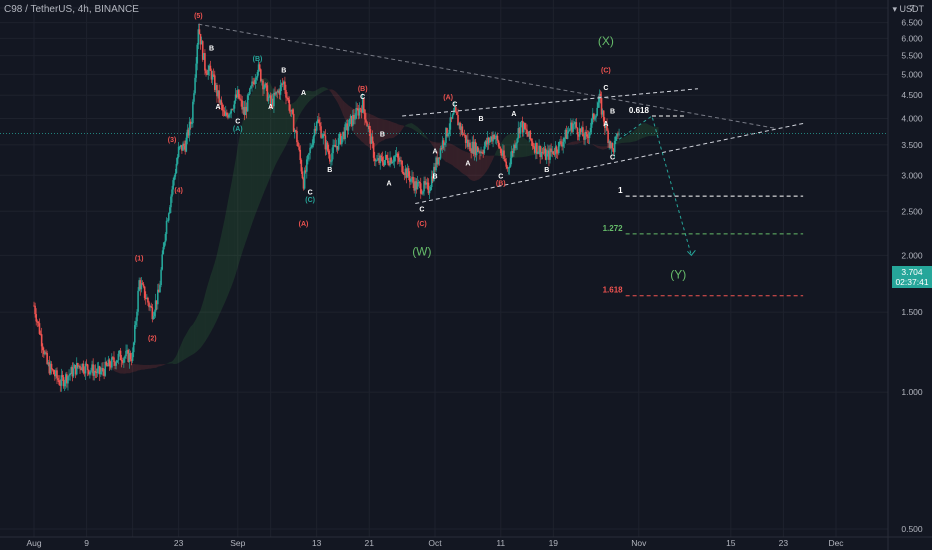 The height and width of the screenshot is (550, 932). I want to click on fib-level-label: 1.618, so click(613, 290).